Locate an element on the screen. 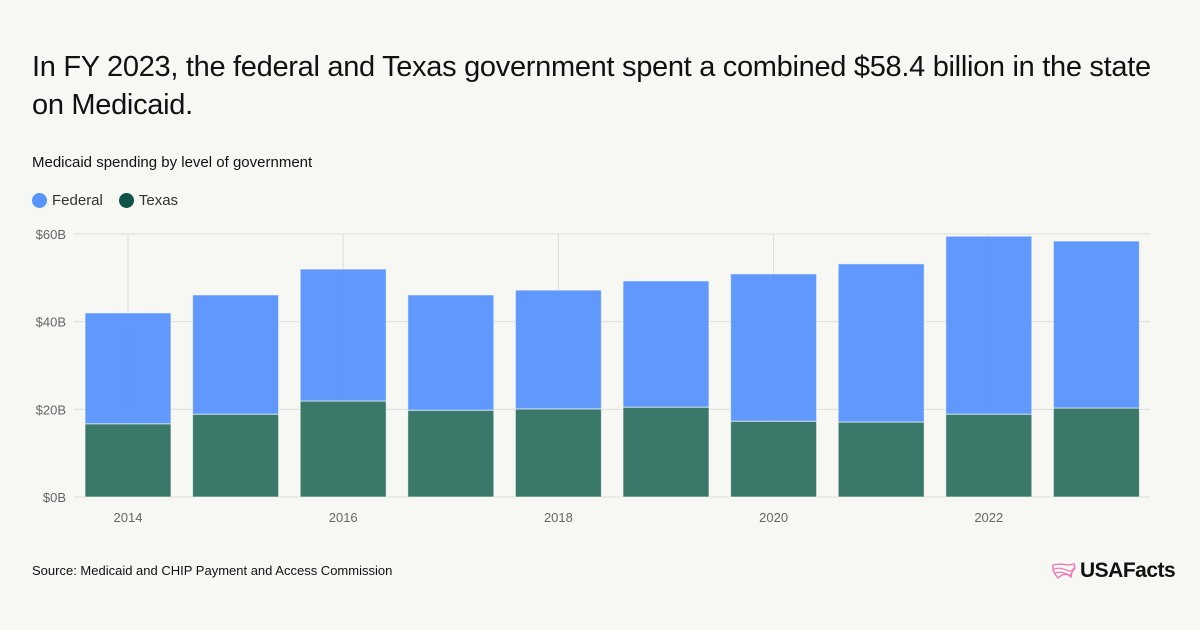  x-tick-label: 2018 is located at coordinates (558, 517).